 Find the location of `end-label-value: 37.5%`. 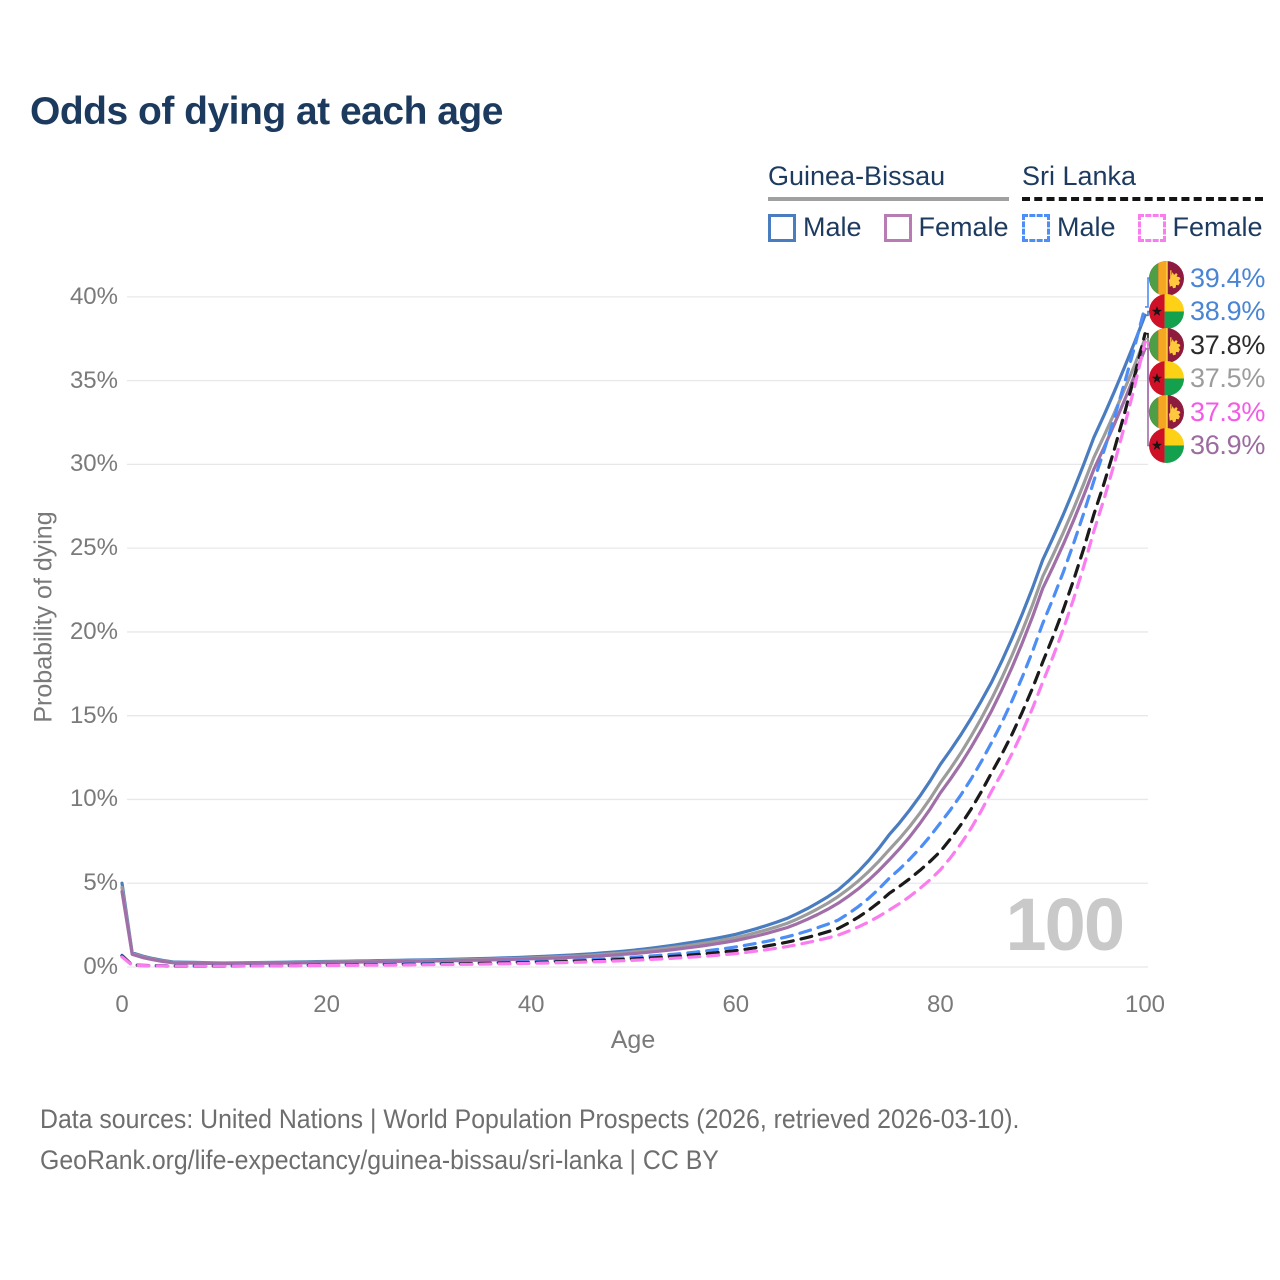

end-label-value: 37.5% is located at coordinates (1228, 378).